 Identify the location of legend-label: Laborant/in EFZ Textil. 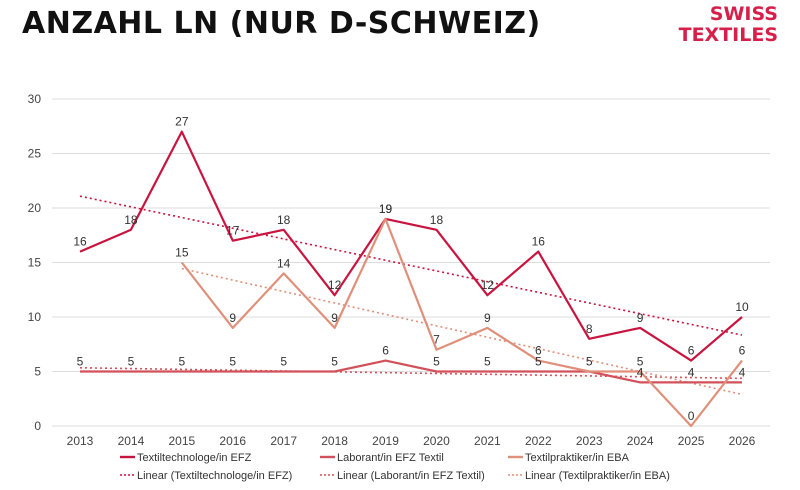
(390, 458).